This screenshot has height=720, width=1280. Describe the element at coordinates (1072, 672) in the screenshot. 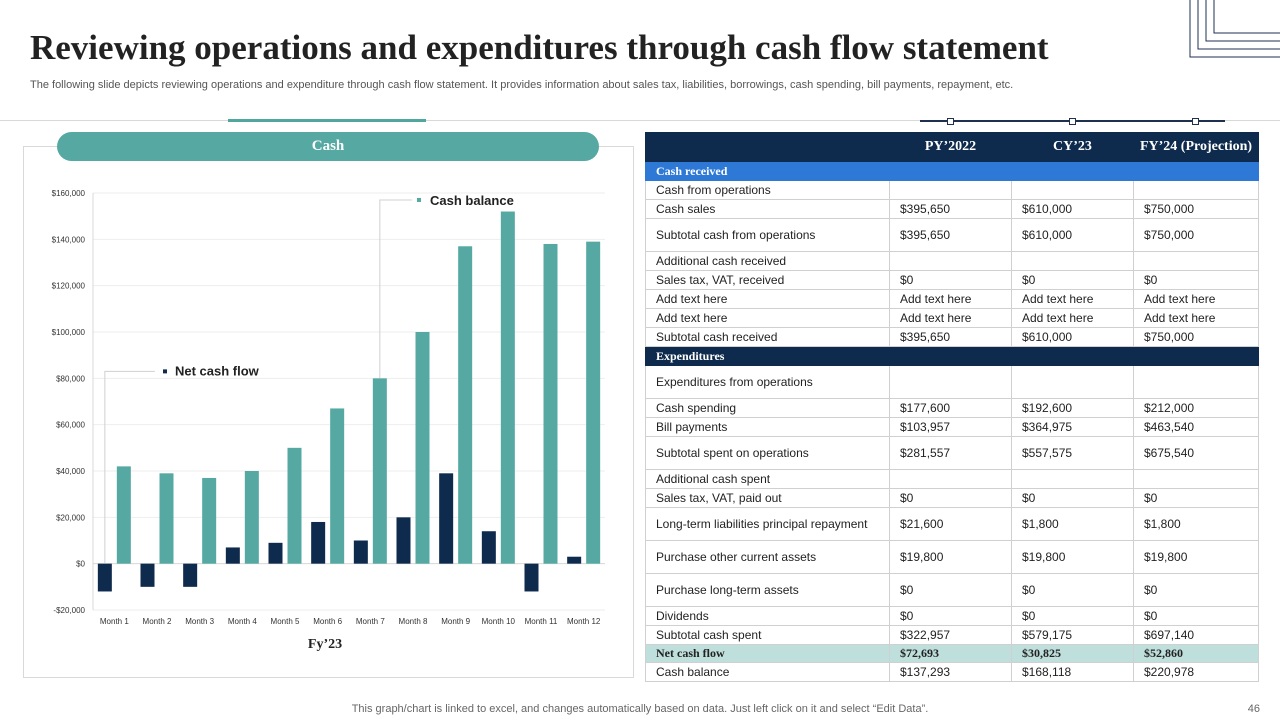

I see `table-cell: $168,118` at that location.